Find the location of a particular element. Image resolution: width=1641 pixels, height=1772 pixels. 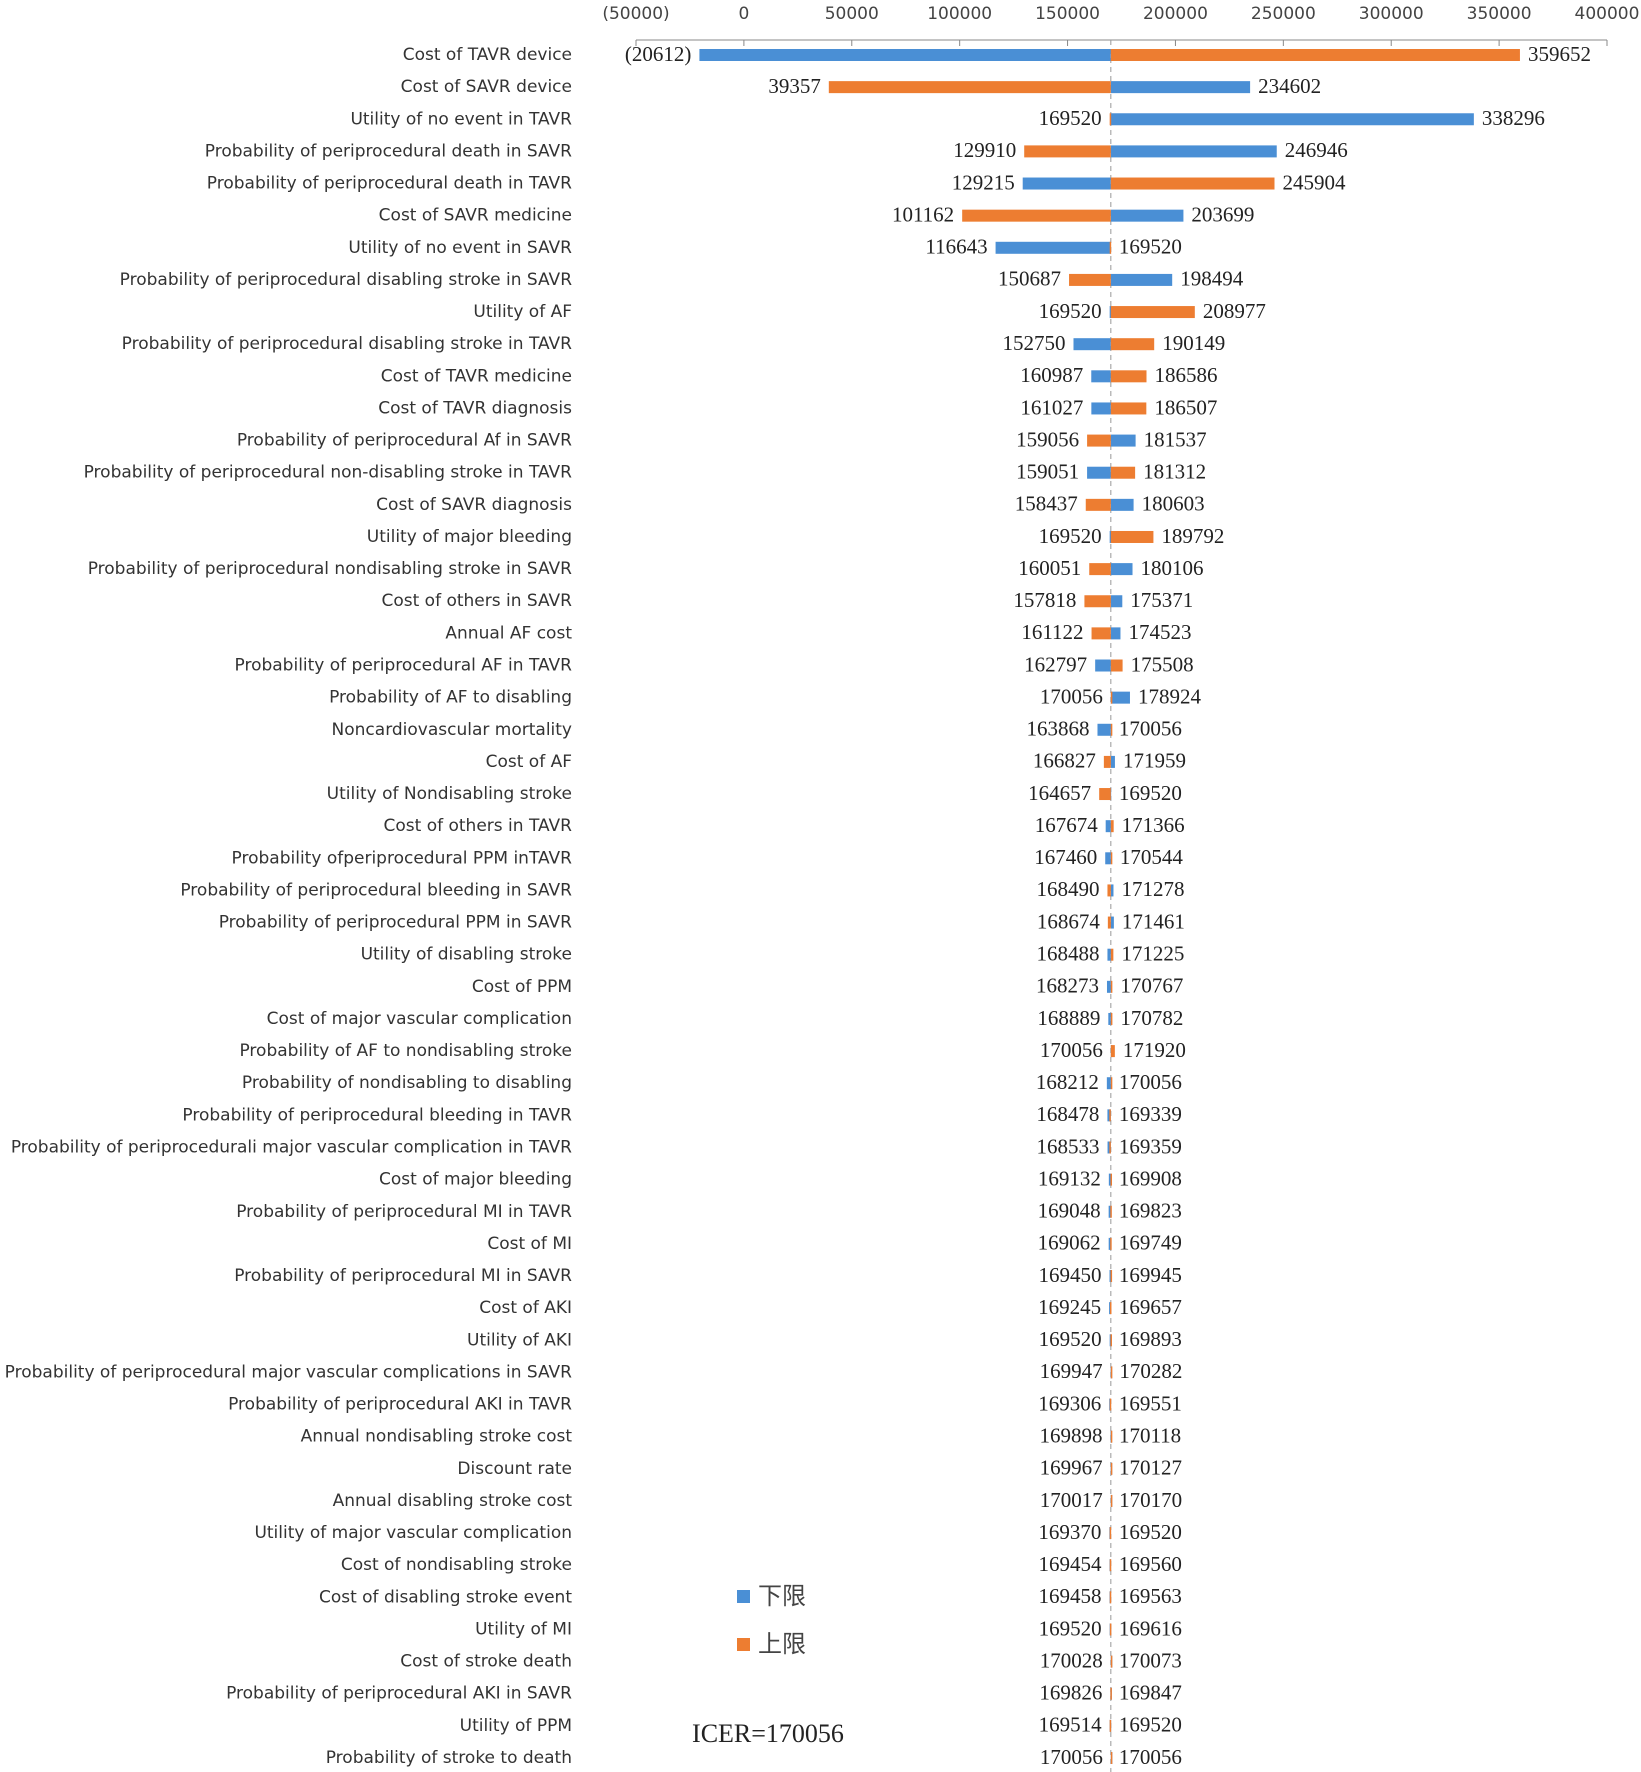

value-label: 159056 is located at coordinates (1047, 439).